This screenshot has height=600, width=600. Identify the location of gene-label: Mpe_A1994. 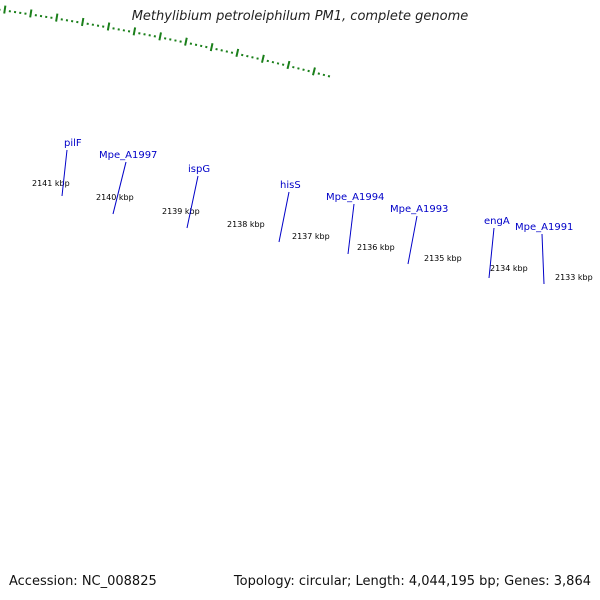
(355, 197).